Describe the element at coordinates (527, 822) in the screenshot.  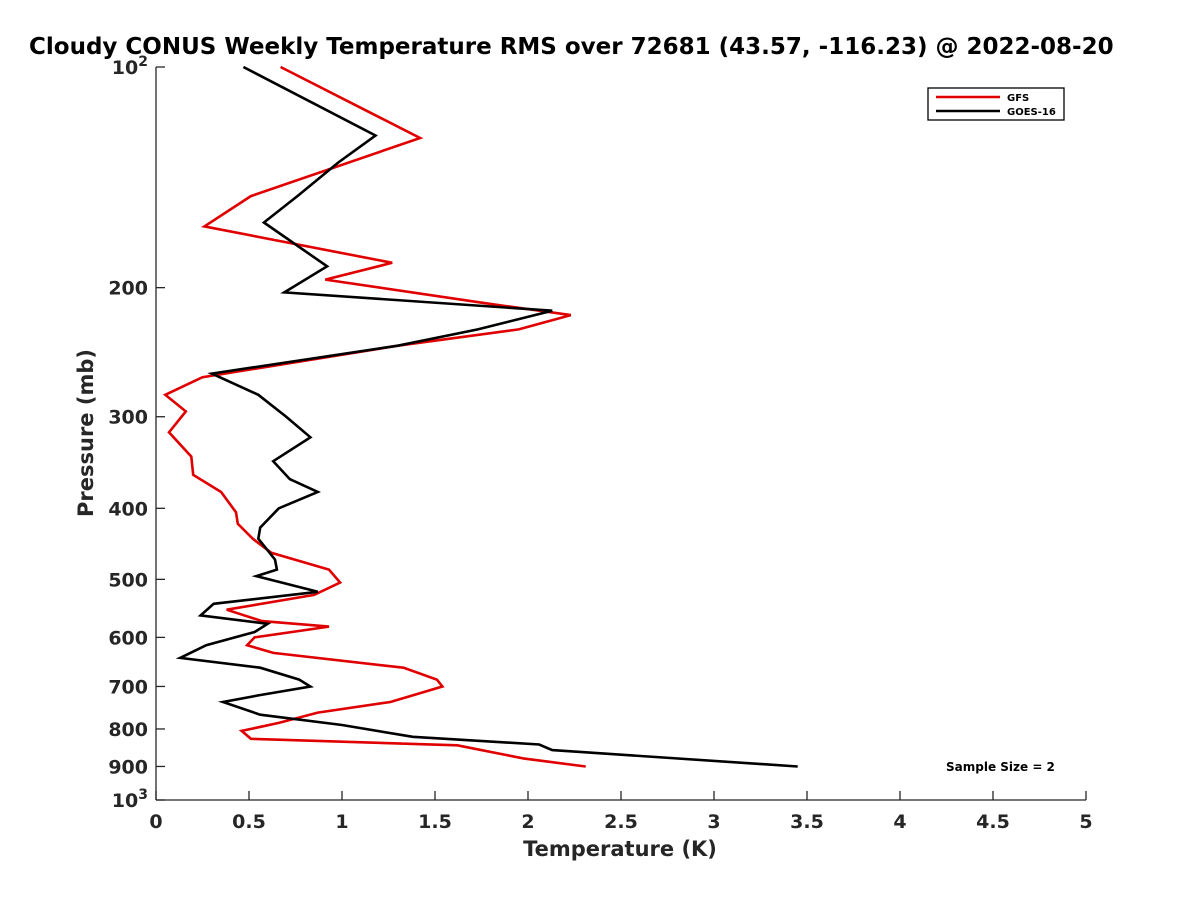
I see `x-tick-label: 2` at that location.